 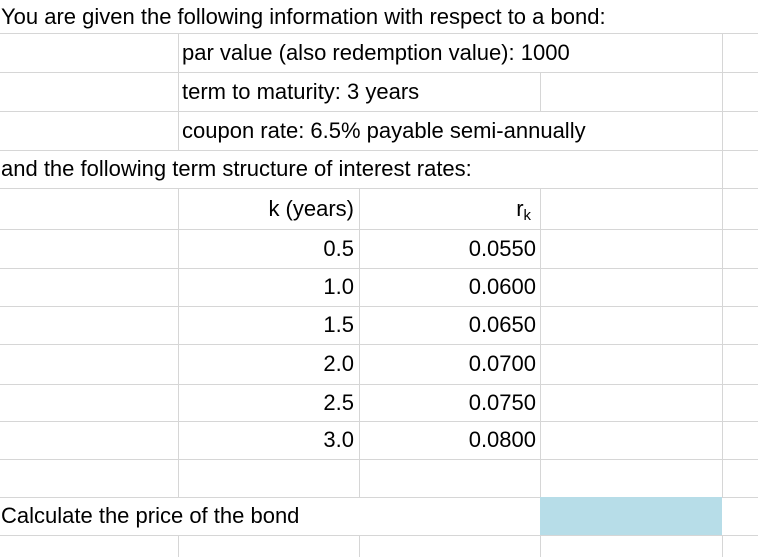 What do you see at coordinates (338, 248) in the screenshot?
I see `cell-k-0: 0.5` at bounding box center [338, 248].